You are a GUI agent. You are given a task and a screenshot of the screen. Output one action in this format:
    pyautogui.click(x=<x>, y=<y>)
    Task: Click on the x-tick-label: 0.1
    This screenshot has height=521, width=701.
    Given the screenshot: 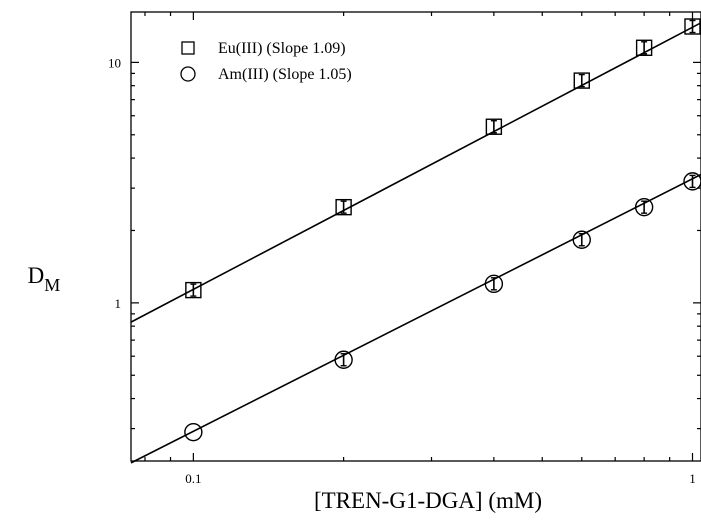 What is the action you would take?
    pyautogui.click(x=193, y=478)
    